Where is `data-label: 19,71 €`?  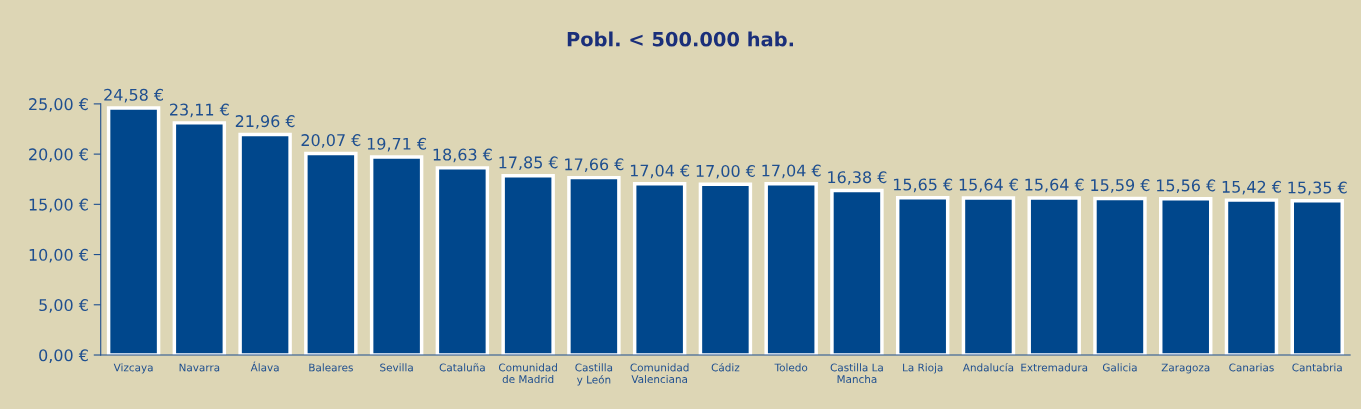
data-label: 19,71 € is located at coordinates (397, 144).